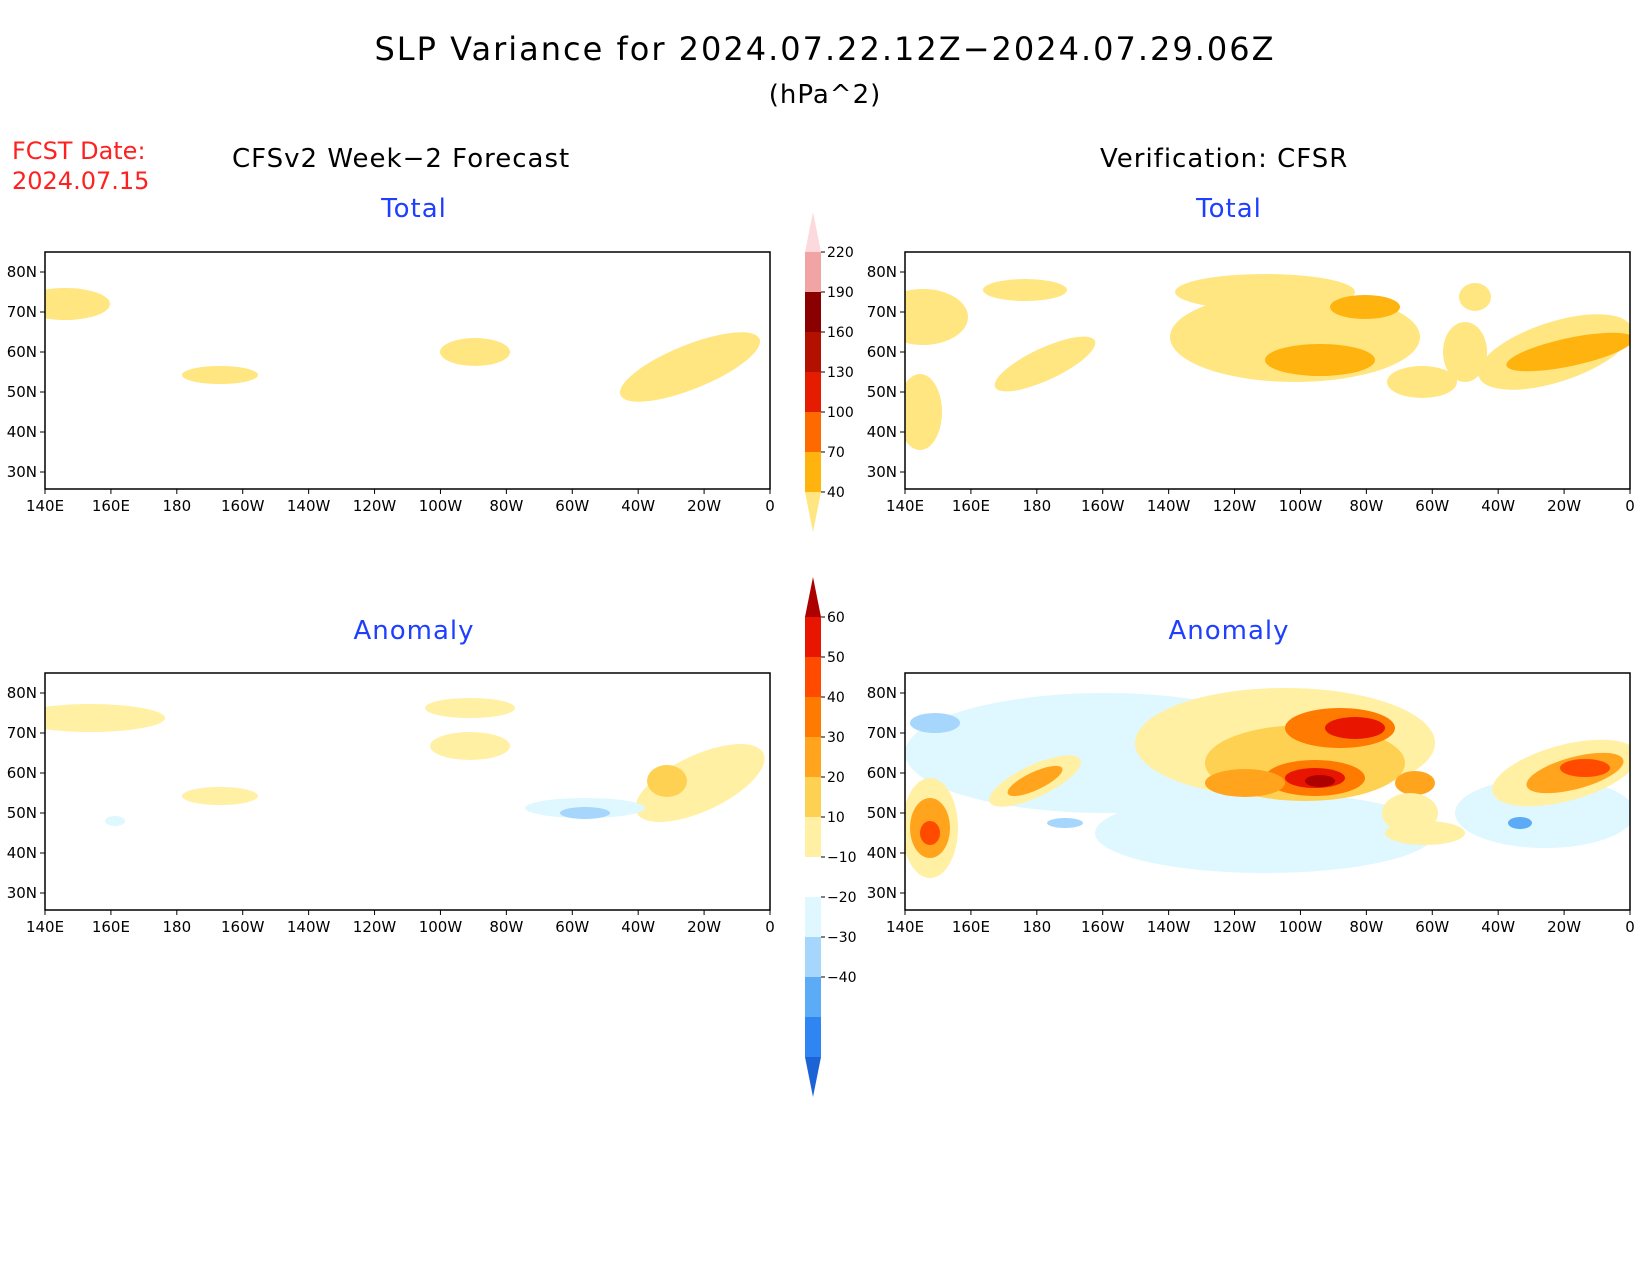 The height and width of the screenshot is (1275, 1650). I want to click on colorbar-label: −40, so click(842, 978).